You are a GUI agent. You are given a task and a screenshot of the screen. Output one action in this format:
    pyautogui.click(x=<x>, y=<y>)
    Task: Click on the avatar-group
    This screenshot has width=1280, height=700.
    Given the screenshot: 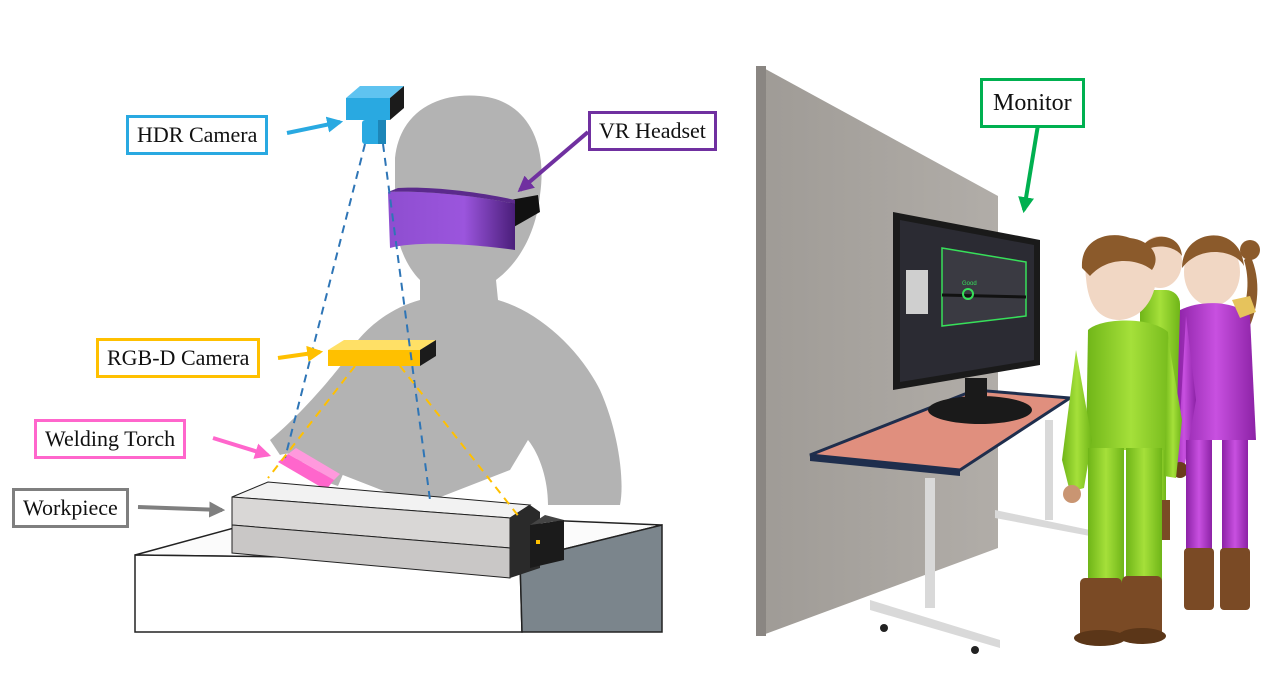 What is the action you would take?
    pyautogui.click(x=1161, y=440)
    